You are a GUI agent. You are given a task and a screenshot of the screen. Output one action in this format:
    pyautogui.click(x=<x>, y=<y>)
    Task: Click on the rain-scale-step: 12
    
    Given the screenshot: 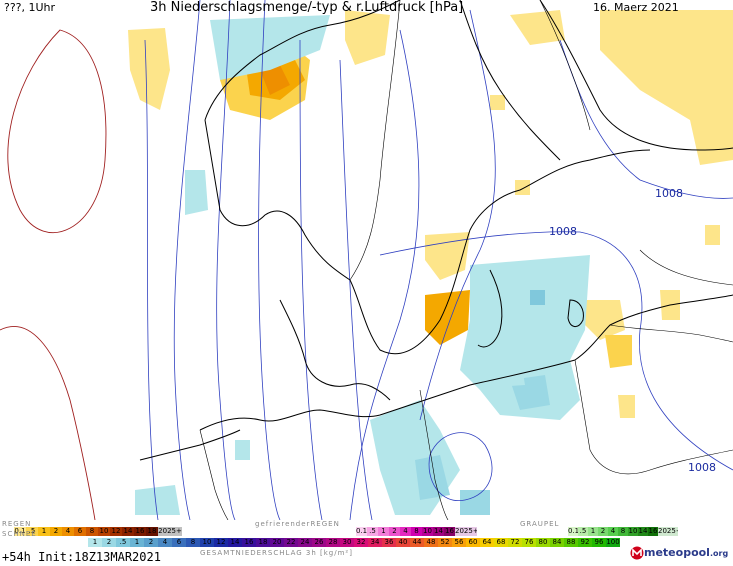 What is the action you would take?
    pyautogui.click(x=116, y=531)
    